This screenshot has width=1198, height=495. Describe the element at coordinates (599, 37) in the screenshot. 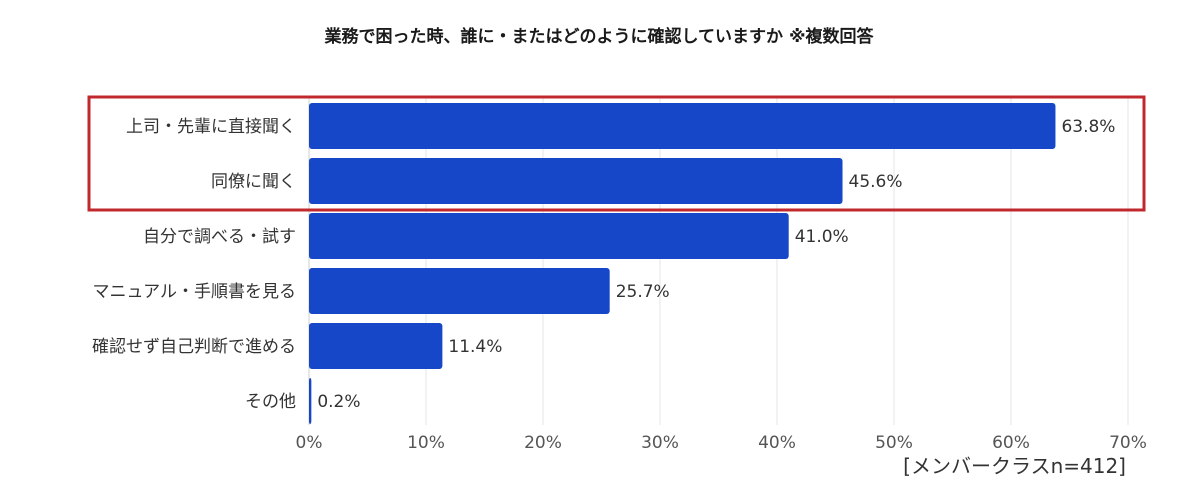

I see `chart-title: 業務で困った時、誰に・またはどのように確認していますか ※複数回答` at that location.